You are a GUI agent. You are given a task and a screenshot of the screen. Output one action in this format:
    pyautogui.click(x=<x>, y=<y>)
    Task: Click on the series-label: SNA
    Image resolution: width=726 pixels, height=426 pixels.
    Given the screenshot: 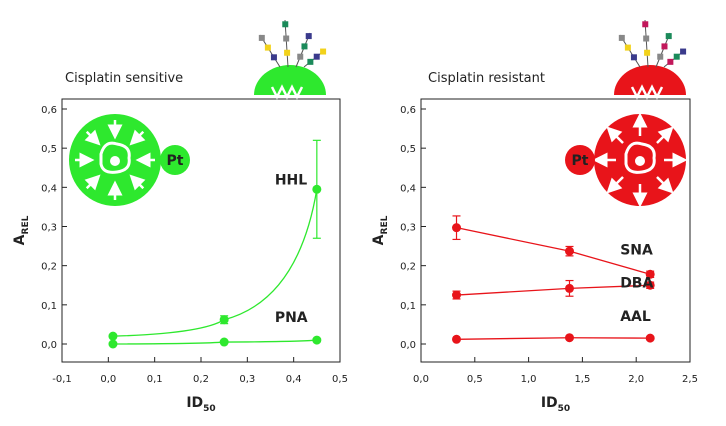 What is the action you would take?
    pyautogui.click(x=636, y=250)
    